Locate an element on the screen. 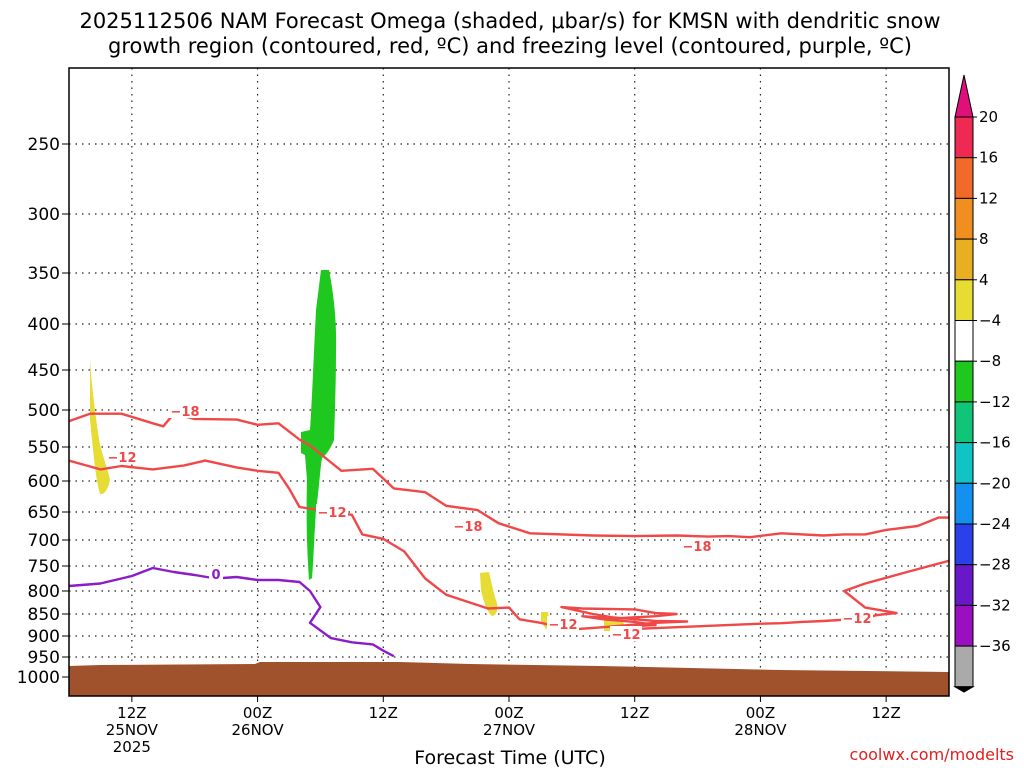 The height and width of the screenshot is (768, 1024). y-tick-label: 500 is located at coordinates (44, 411).